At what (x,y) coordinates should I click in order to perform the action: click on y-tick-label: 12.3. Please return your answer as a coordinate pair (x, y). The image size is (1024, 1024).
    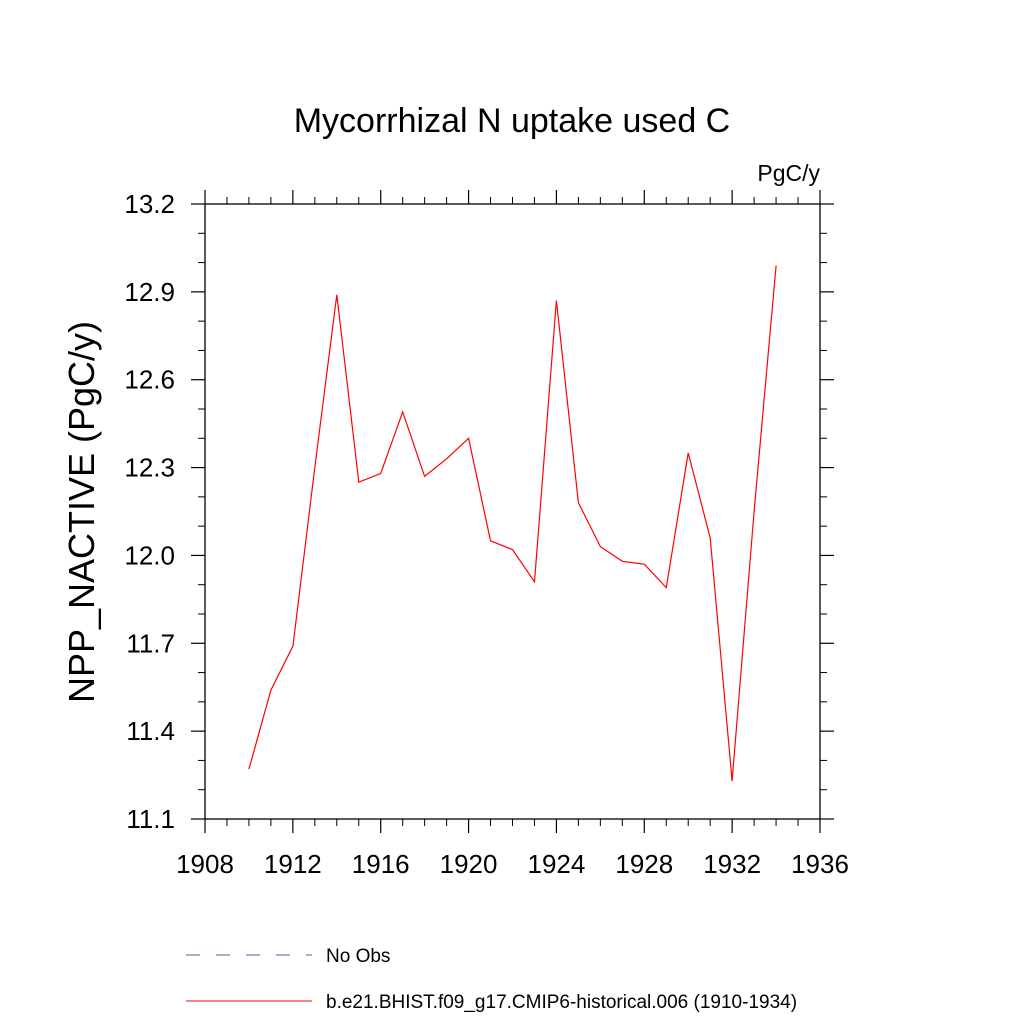
    Looking at the image, I should click on (149, 468).